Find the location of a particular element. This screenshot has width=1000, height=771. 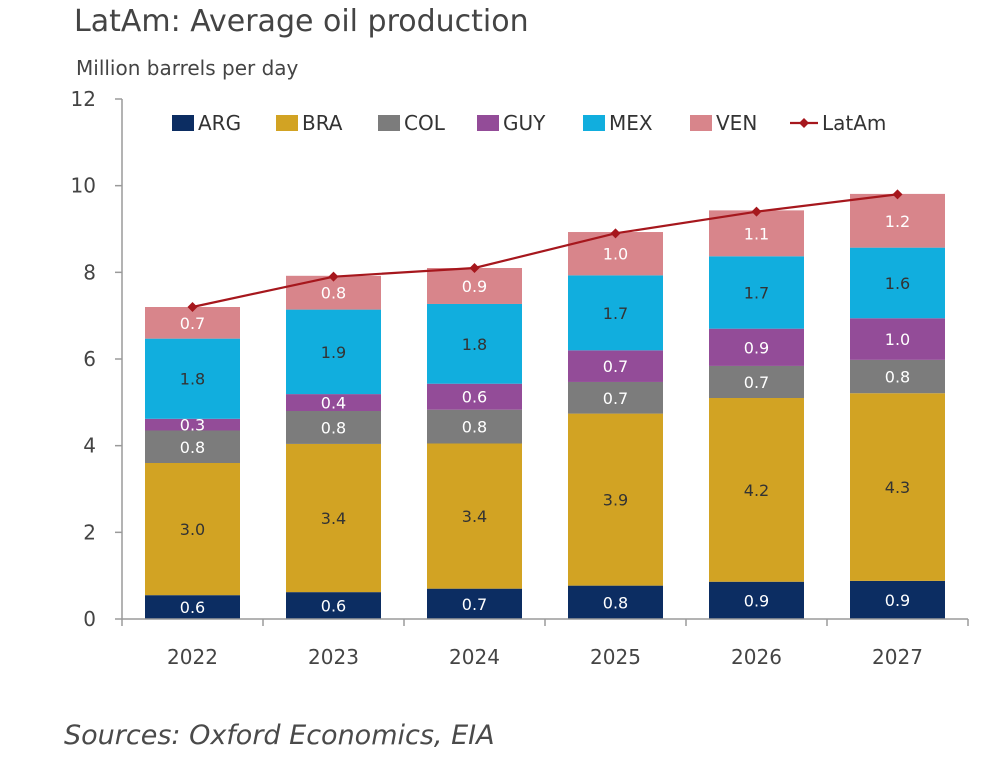

bar-ven-2027 is located at coordinates (897, 220).